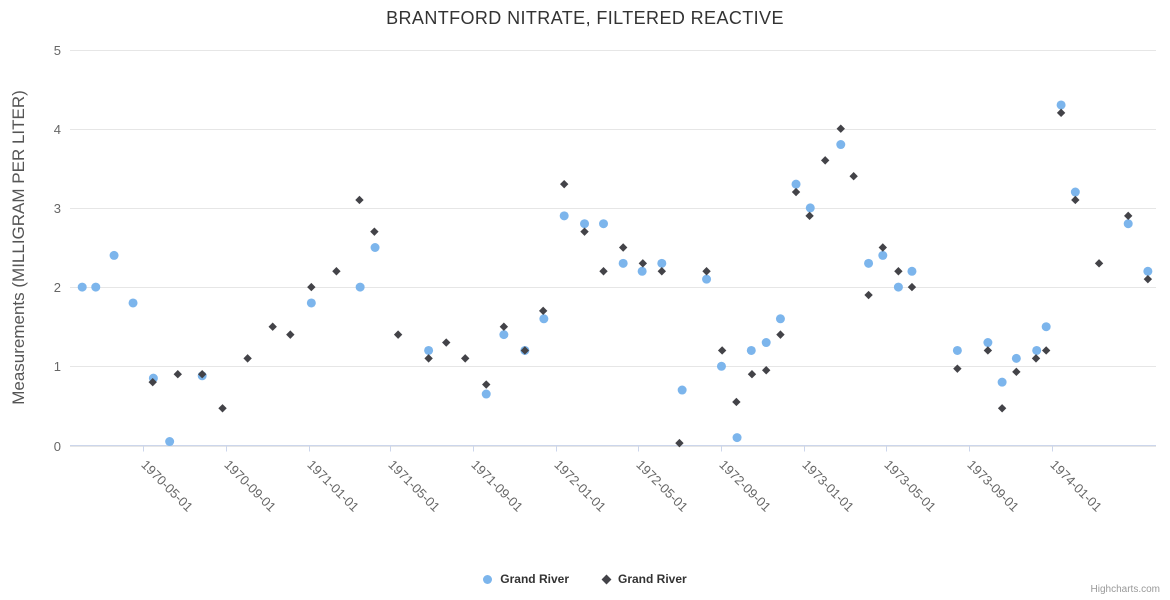  Describe the element at coordinates (644, 579) in the screenshot. I see `legend-item-grand-river-diamonds: Grand River` at that location.